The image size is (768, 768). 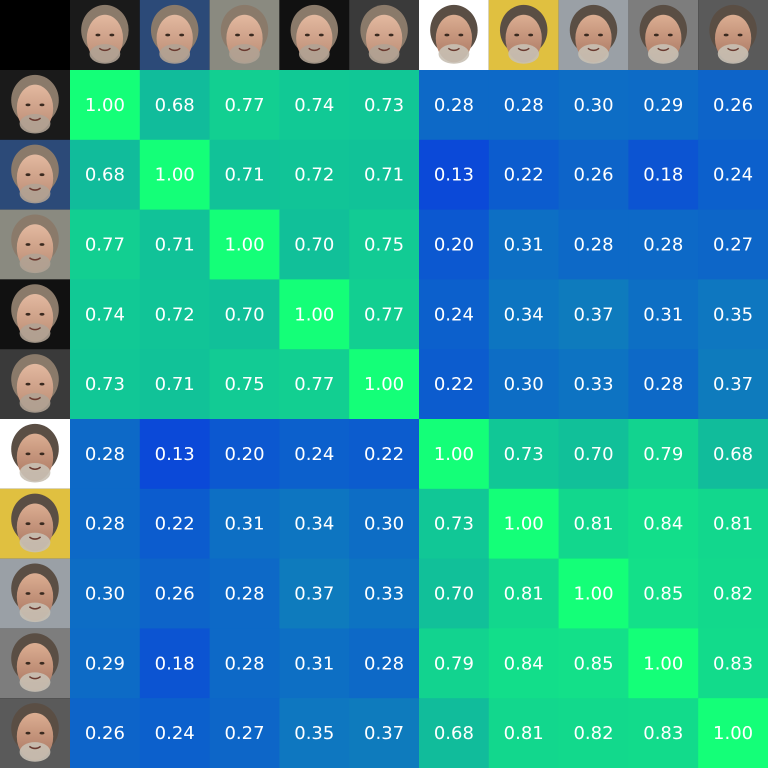 What do you see at coordinates (593, 384) in the screenshot?
I see `cell-value-label: 0.33` at bounding box center [593, 384].